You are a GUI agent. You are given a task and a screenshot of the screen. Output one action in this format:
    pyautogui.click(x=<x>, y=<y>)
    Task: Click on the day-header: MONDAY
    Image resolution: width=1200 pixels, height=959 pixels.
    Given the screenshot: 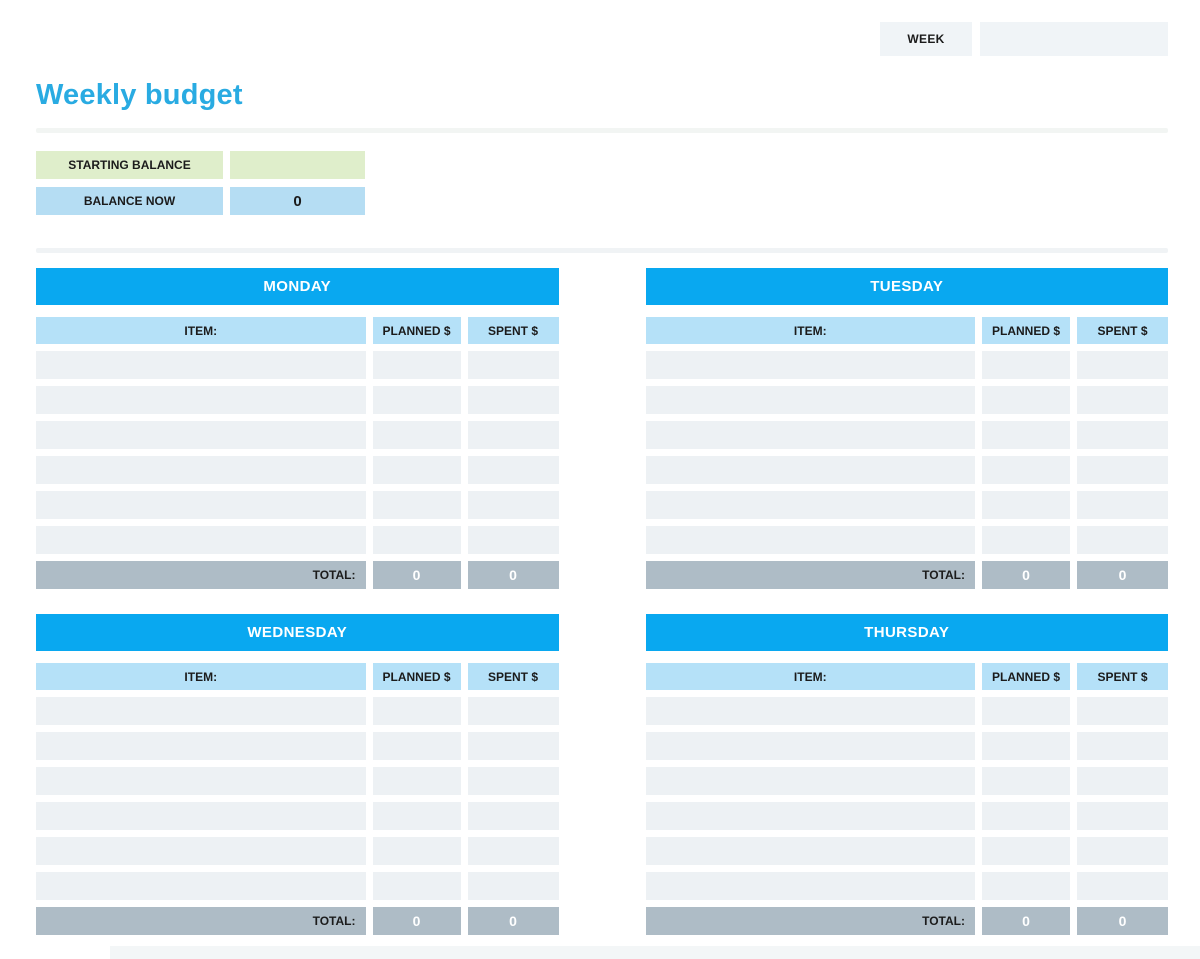 What is the action you would take?
    pyautogui.click(x=297, y=286)
    